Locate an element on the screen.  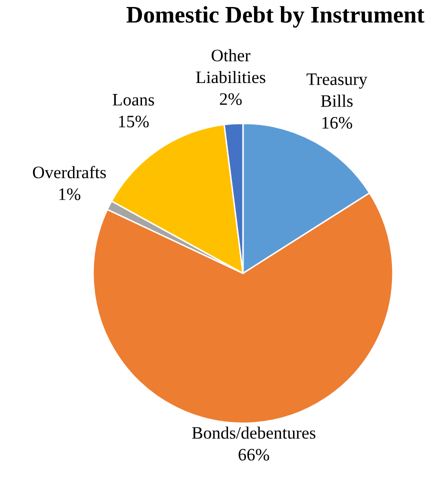
data-label: 2% is located at coordinates (231, 99).